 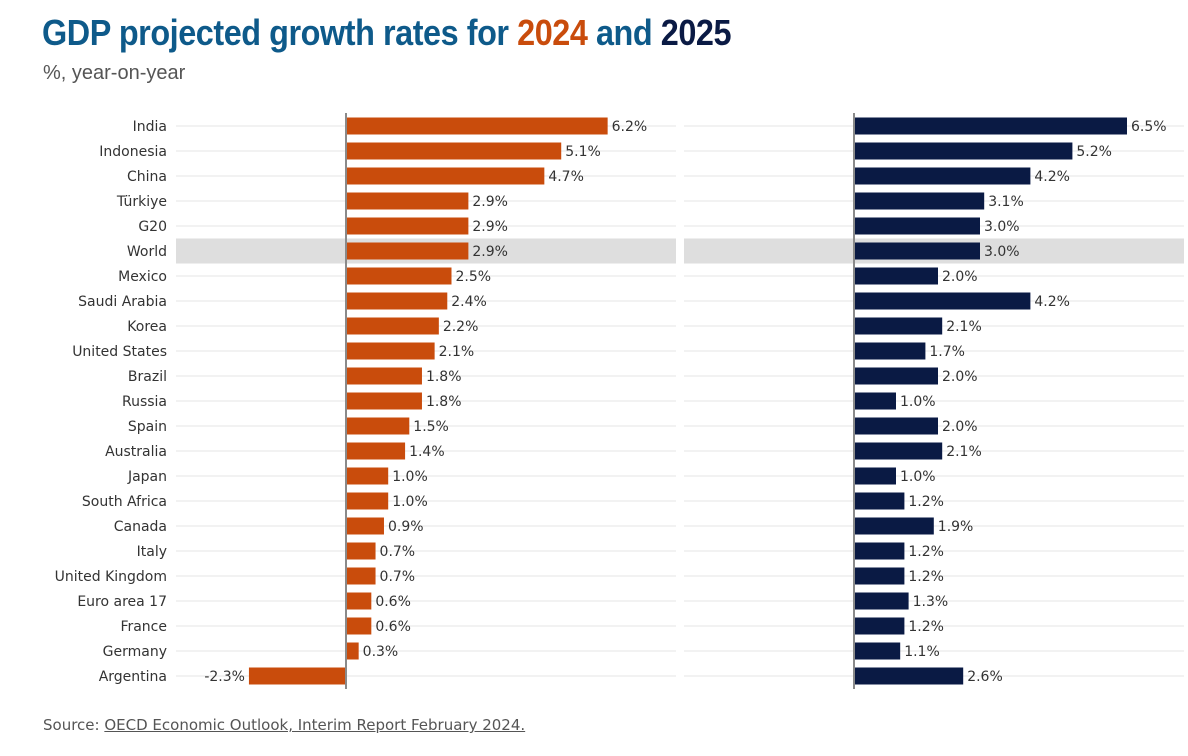 I want to click on bar-2025-saudi-arabia, so click(x=942, y=301).